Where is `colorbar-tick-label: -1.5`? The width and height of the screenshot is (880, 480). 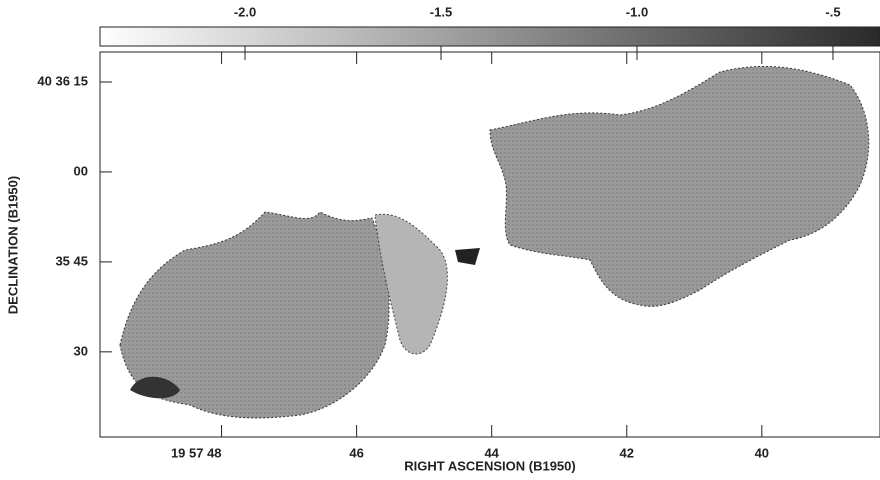
colorbar-tick-label: -1.5 is located at coordinates (441, 11).